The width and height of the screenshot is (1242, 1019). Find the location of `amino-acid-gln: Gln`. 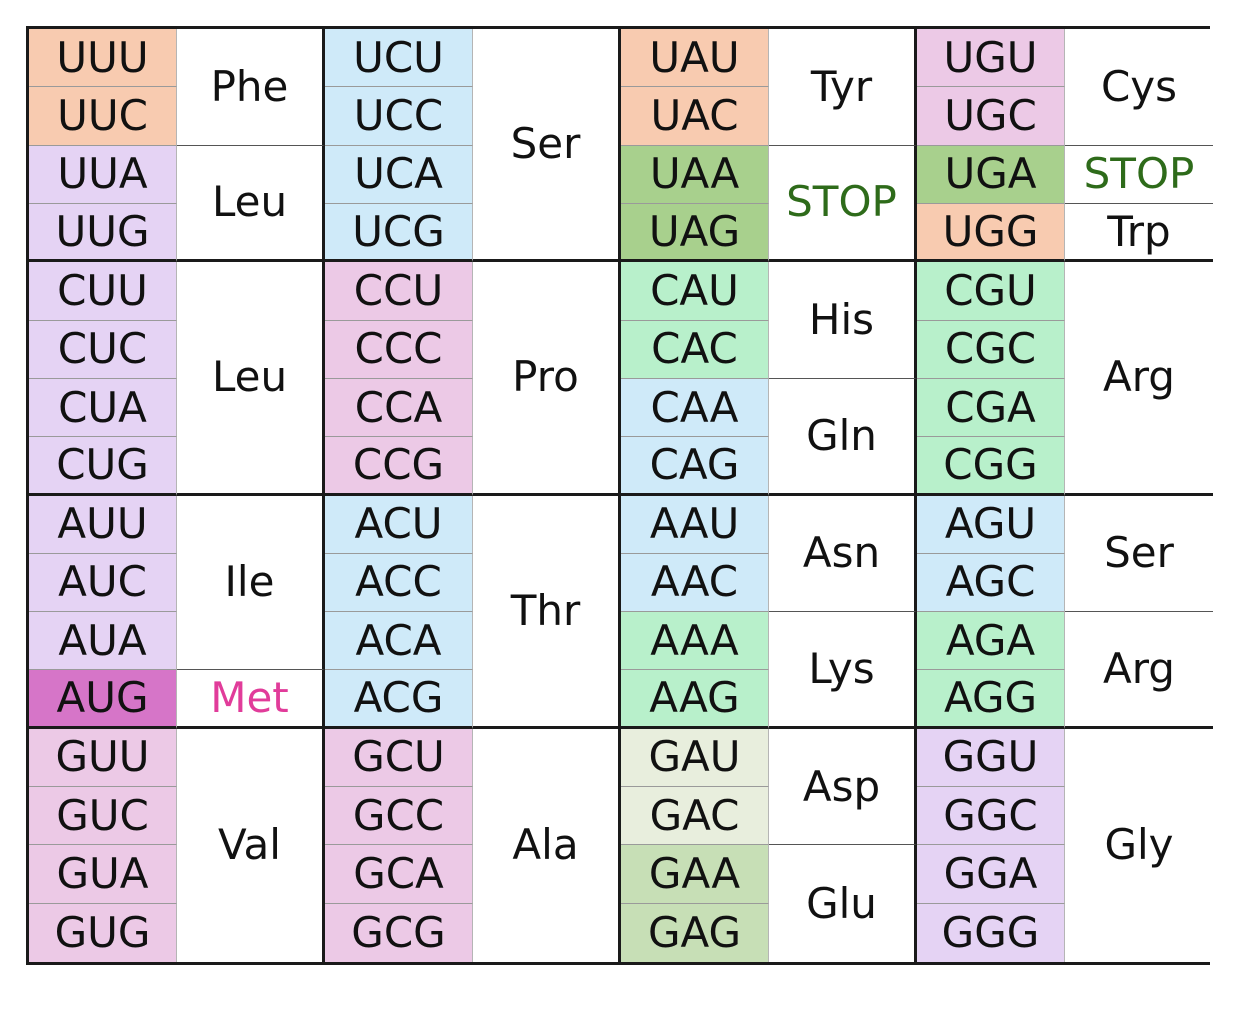

amino-acid-gln: Gln is located at coordinates (843, 437).